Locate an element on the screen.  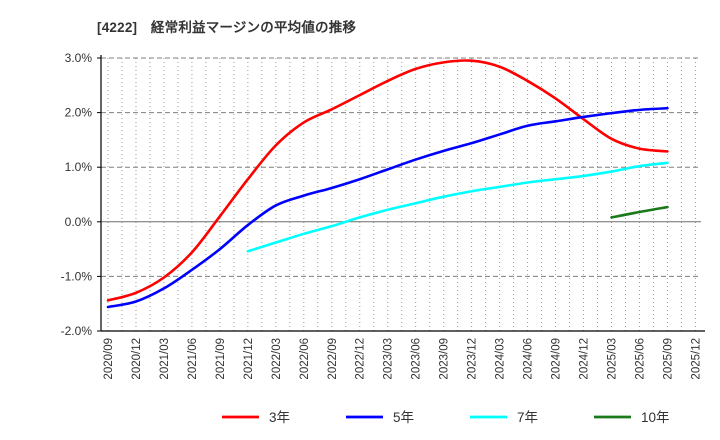
y-axis-tick-label: 3.0% is located at coordinates (79, 58).